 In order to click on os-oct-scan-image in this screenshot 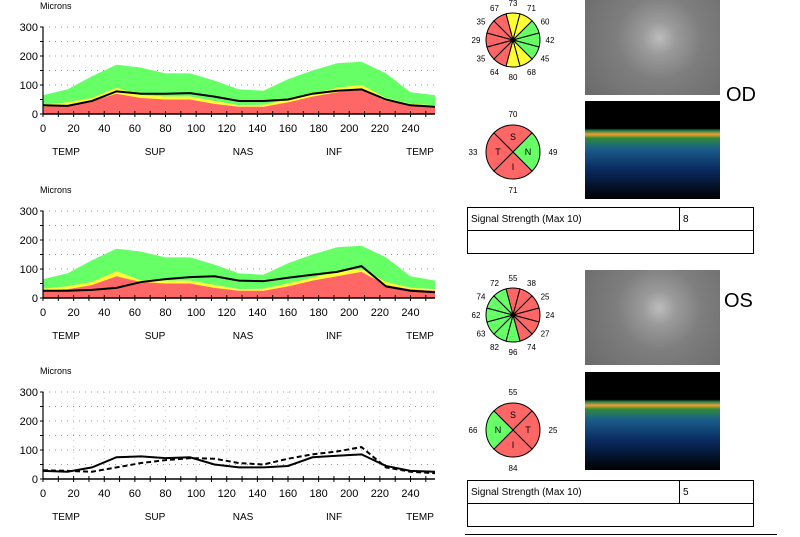, I will do `click(652, 421)`.